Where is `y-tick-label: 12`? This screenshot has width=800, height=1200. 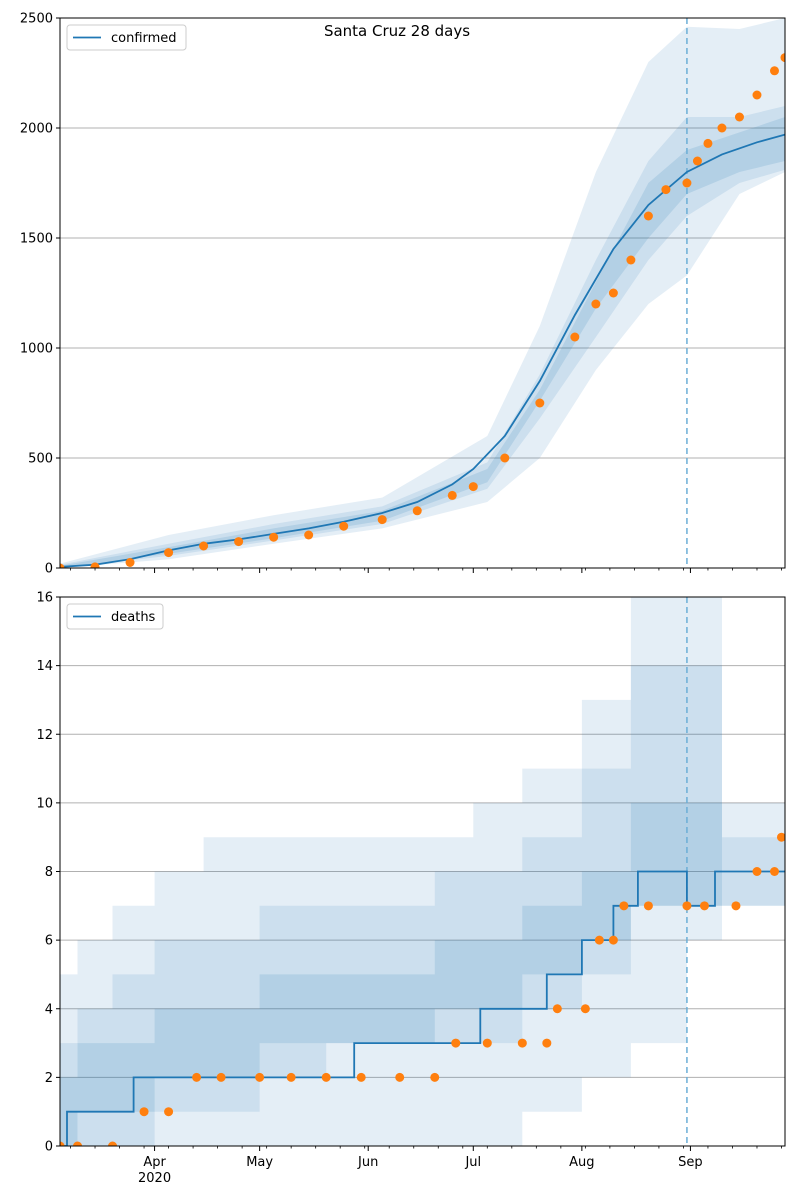 y-tick-label: 12 is located at coordinates (44, 735).